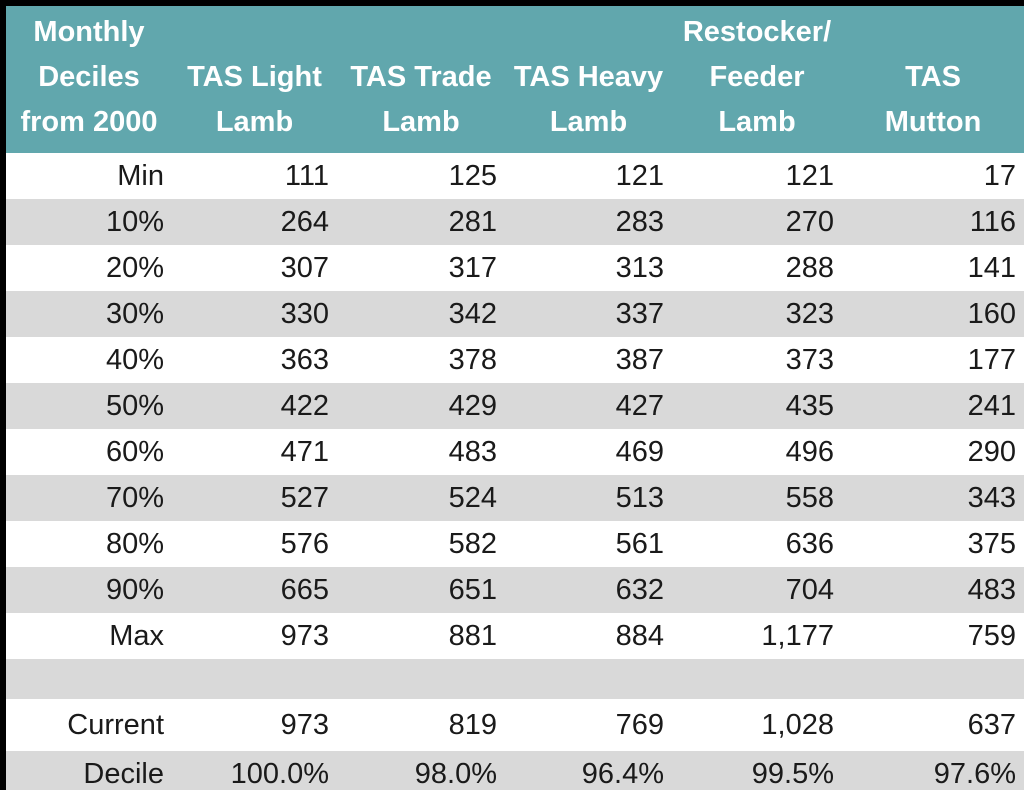 Image resolution: width=1024 pixels, height=790 pixels. What do you see at coordinates (306, 175) in the screenshot?
I see `cell-value: 111` at bounding box center [306, 175].